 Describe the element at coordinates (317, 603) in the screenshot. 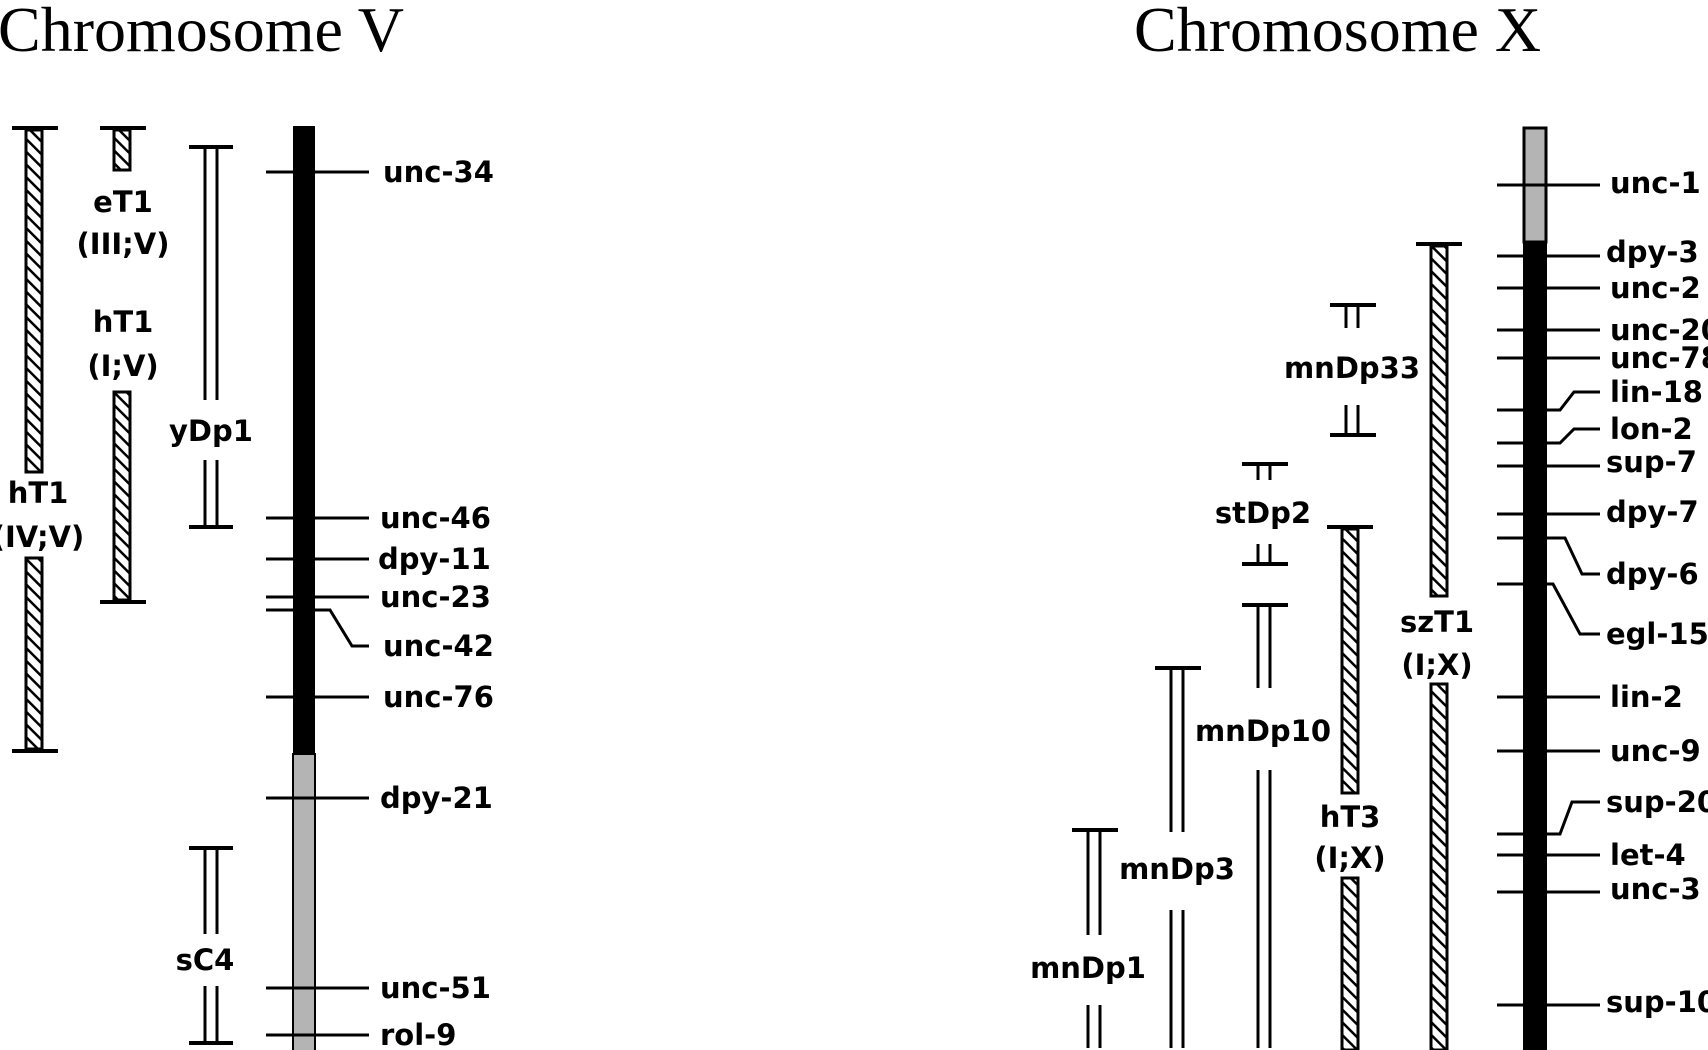

I see `chromosome-v-gene-ticks` at that location.